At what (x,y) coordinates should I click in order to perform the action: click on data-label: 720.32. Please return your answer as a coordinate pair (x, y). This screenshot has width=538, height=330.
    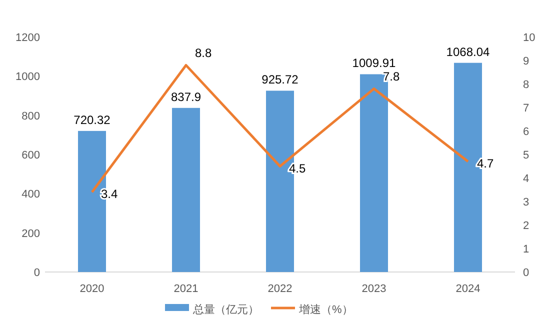
    Looking at the image, I should click on (92, 119).